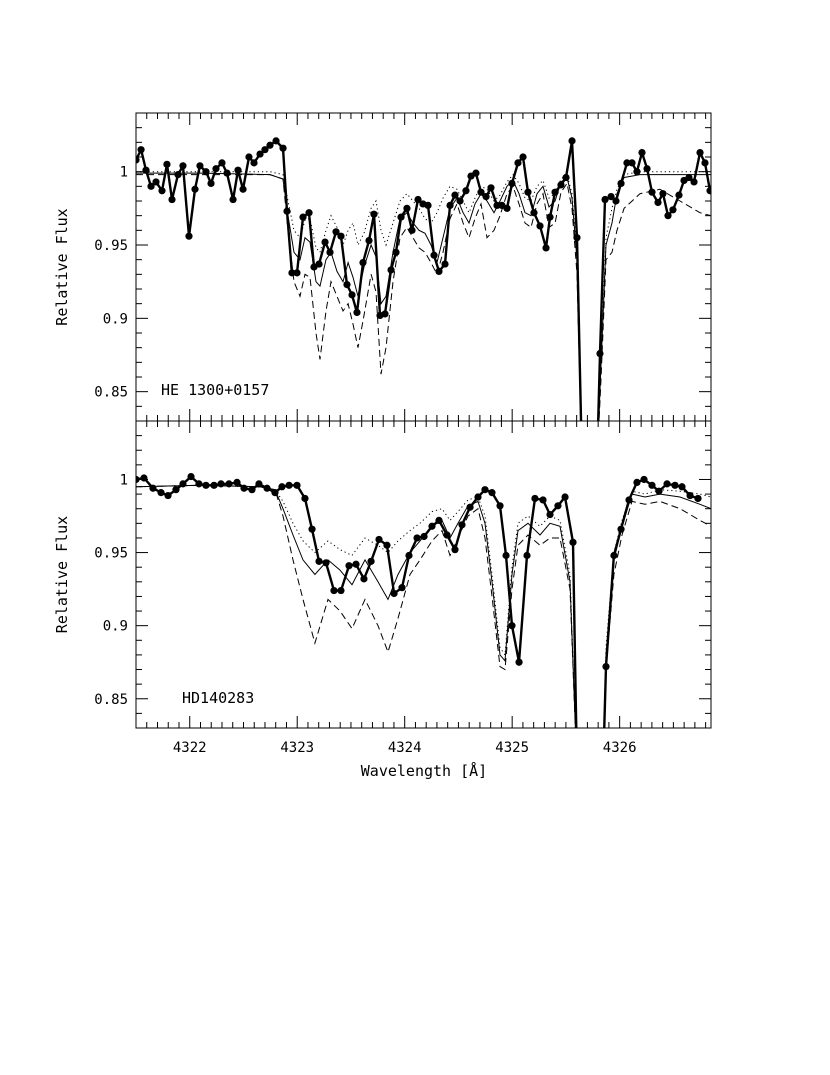 The image size is (830, 1075). Describe the element at coordinates (124, 480) in the screenshot. I see `y-tick-label: 1` at that location.